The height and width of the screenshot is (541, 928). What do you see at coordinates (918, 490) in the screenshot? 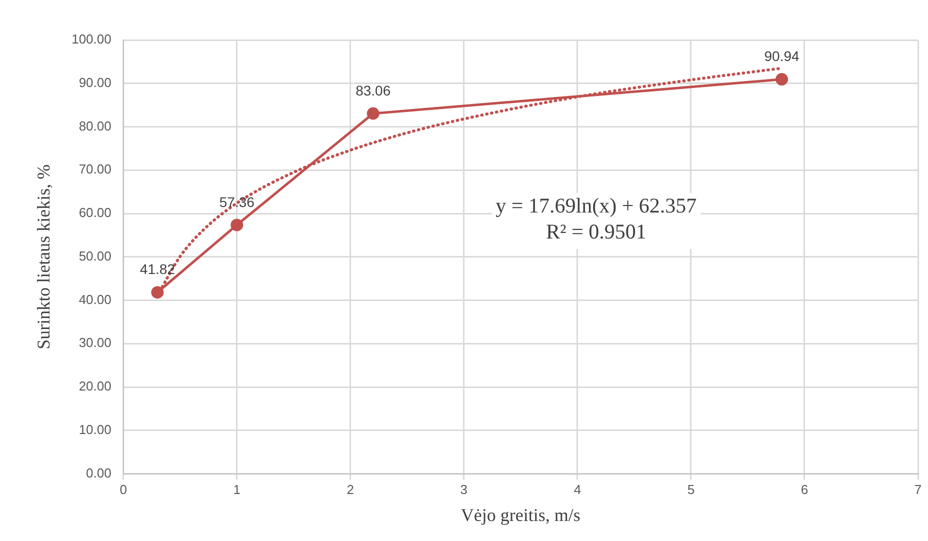
I see `x-tick-label: 7` at bounding box center [918, 490].